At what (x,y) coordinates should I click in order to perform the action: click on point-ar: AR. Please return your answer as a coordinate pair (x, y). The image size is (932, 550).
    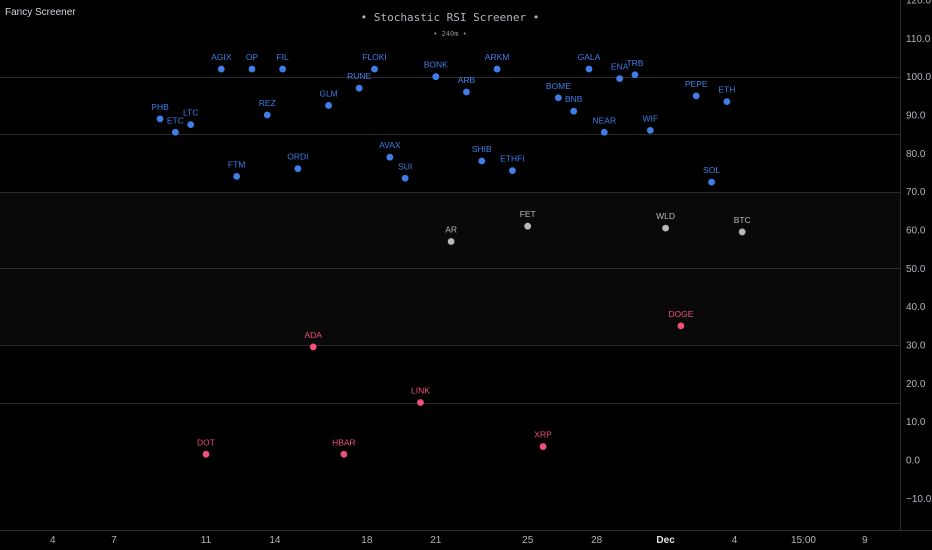
    Looking at the image, I should click on (451, 235).